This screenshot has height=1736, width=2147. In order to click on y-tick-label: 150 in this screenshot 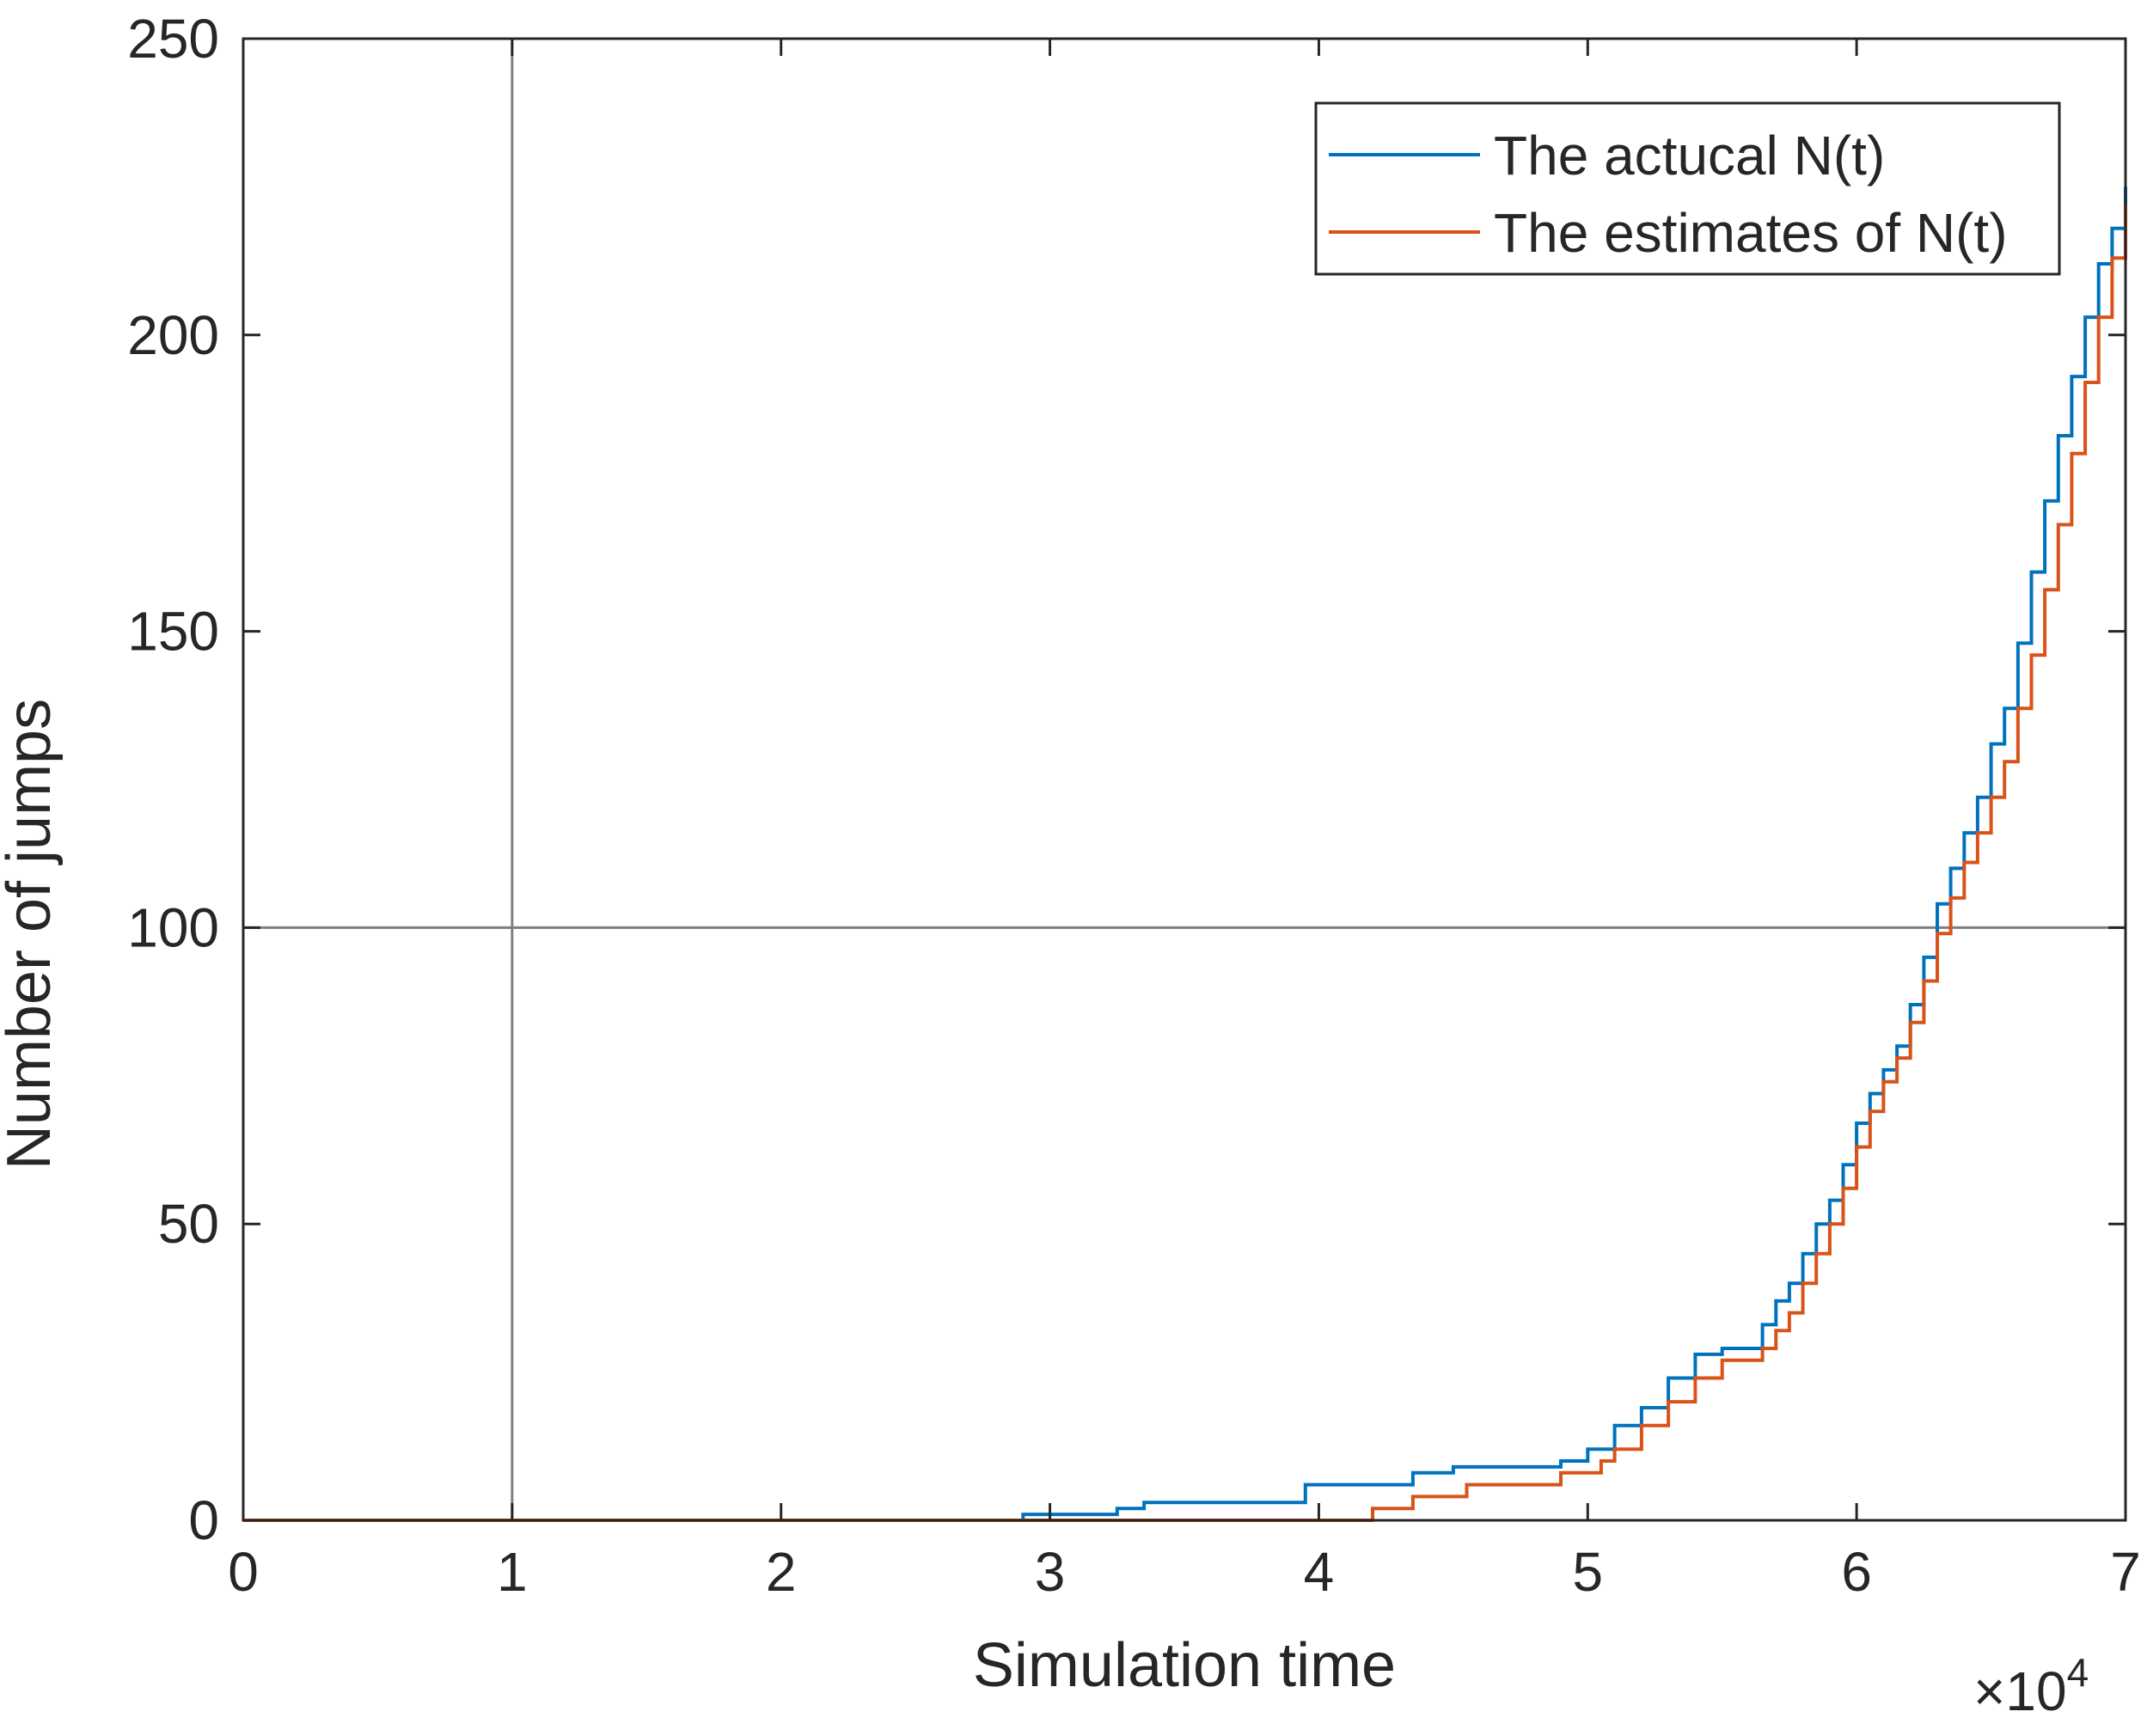, I will do `click(173, 632)`.